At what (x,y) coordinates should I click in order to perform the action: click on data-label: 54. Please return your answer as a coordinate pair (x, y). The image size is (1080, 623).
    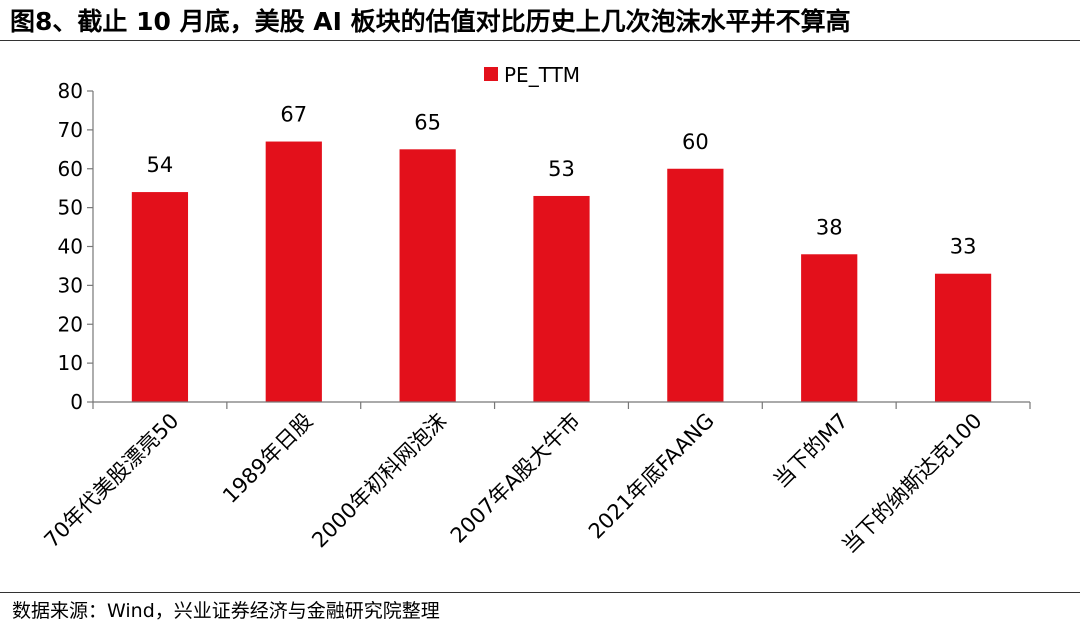
    Looking at the image, I should click on (160, 165).